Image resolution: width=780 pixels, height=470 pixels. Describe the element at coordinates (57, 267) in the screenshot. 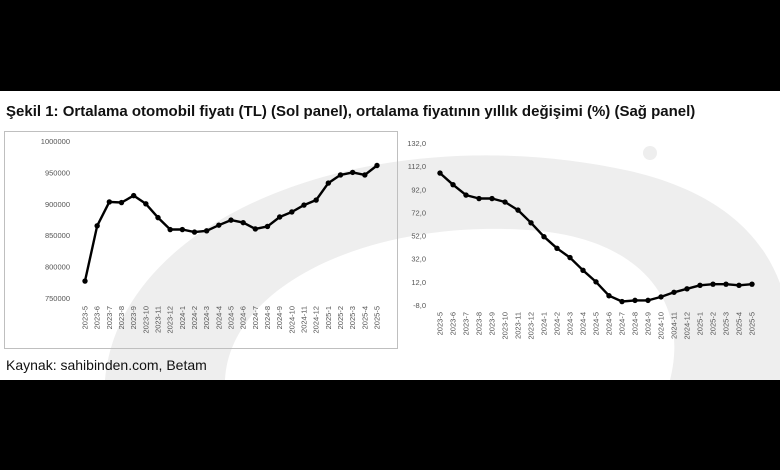

I see `y-tick-label: 800000` at that location.